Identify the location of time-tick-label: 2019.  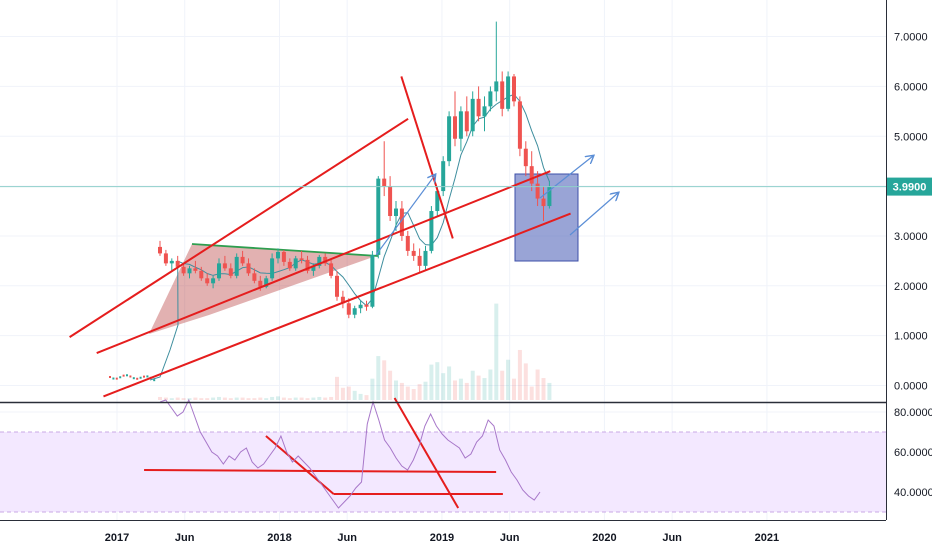
(442, 538).